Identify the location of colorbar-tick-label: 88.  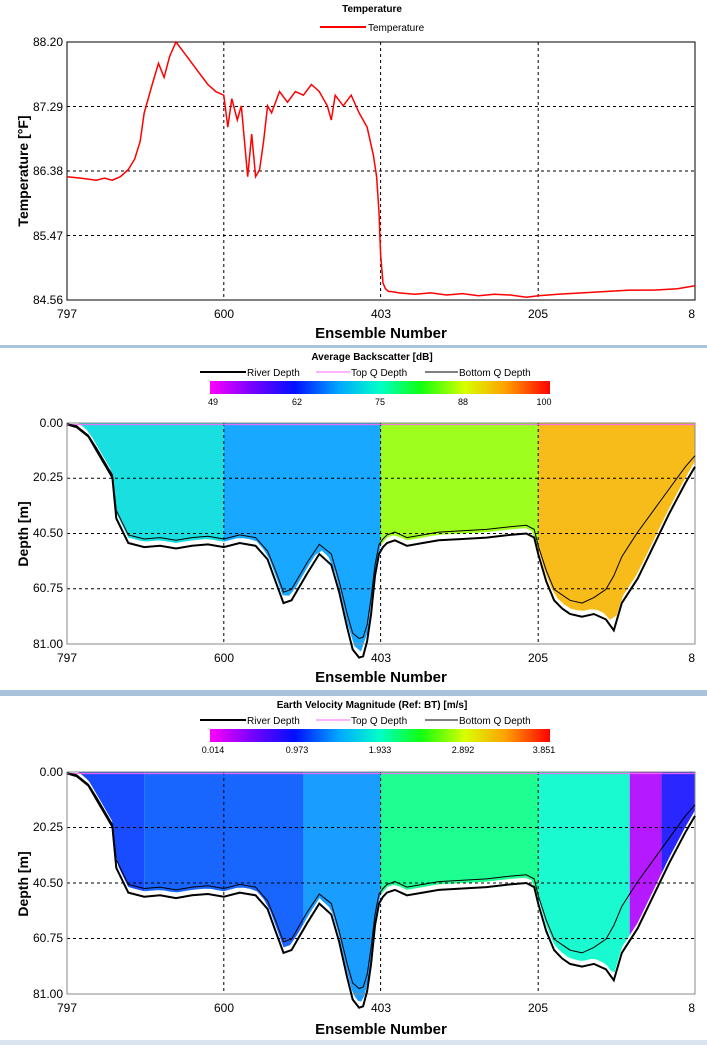
(463, 402).